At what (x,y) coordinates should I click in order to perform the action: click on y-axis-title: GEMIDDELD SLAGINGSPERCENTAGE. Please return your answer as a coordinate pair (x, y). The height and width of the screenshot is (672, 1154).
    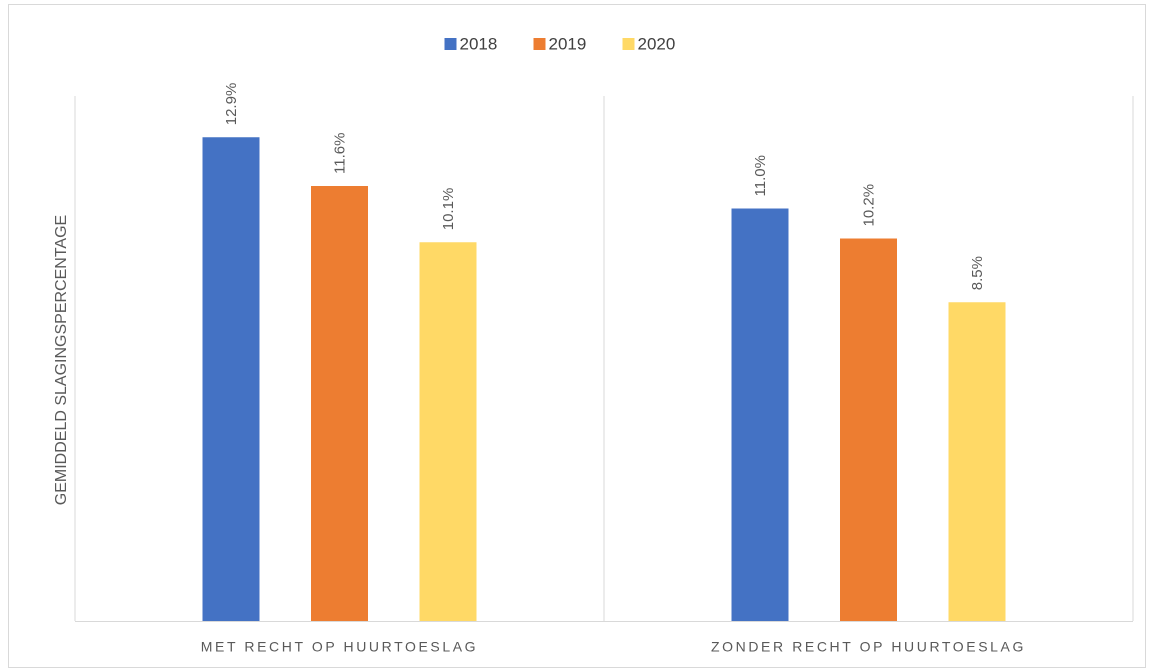
    Looking at the image, I should click on (61, 360).